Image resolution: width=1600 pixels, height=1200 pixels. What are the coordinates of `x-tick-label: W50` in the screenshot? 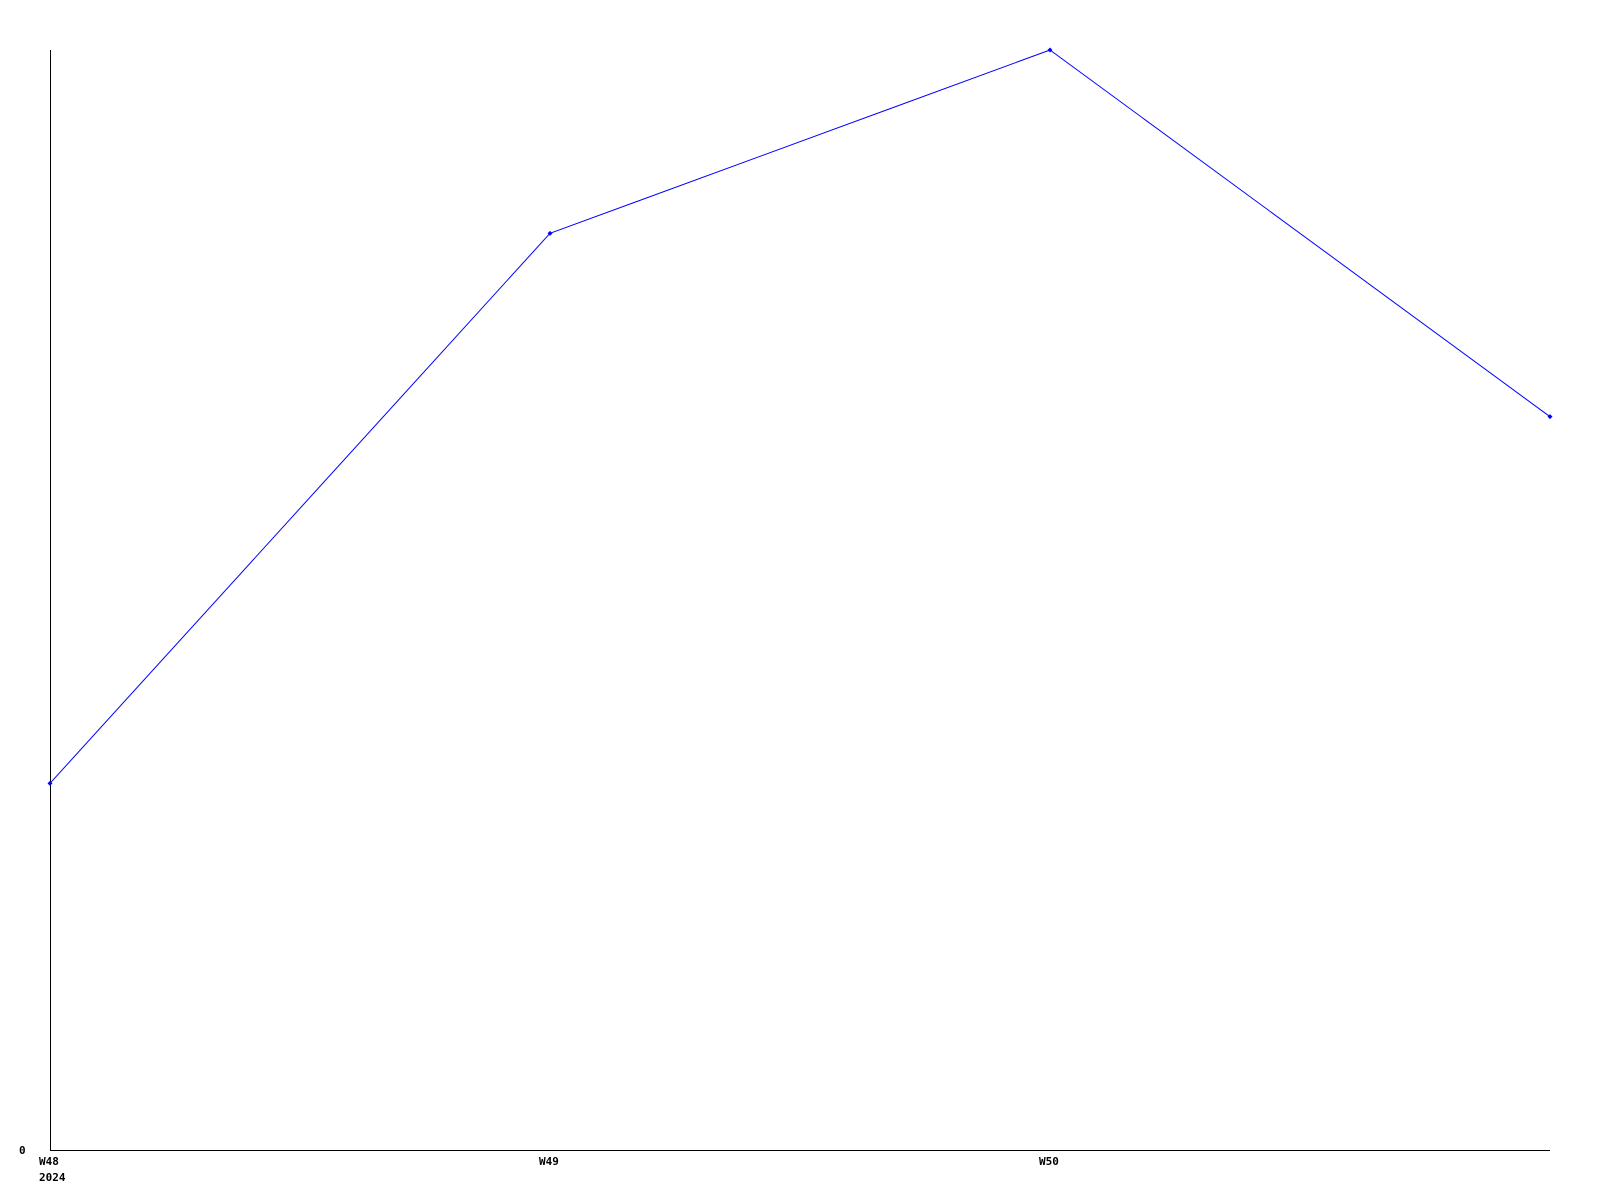 It's located at (1049, 1161).